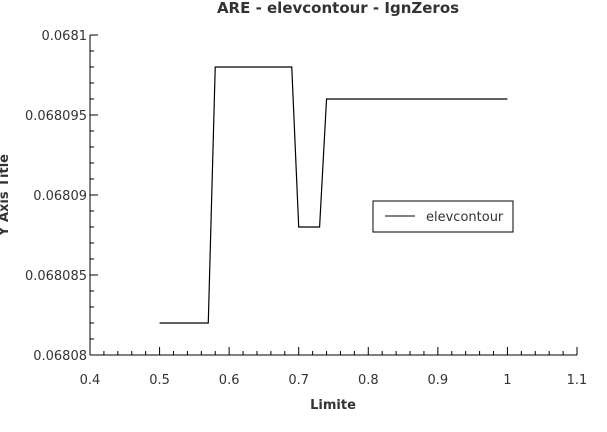 The image size is (607, 432). I want to click on x-axis-label: Limite, so click(333, 405).